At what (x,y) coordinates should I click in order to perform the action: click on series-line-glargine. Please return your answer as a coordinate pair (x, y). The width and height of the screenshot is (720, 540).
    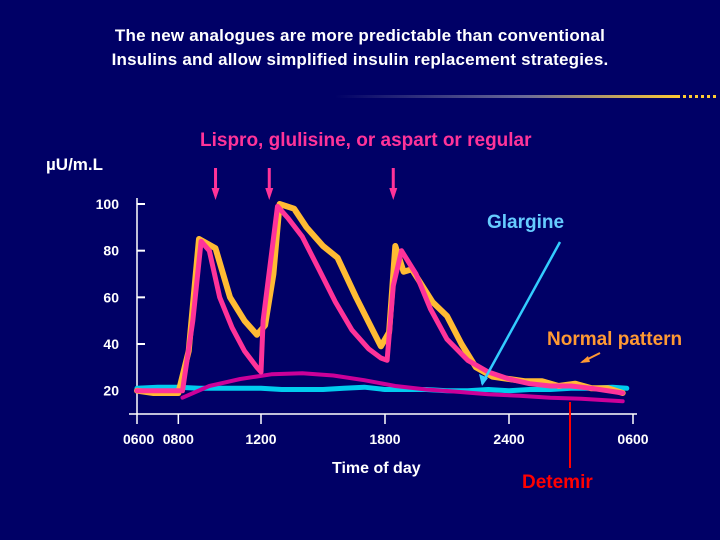
    Looking at the image, I should click on (382, 389).